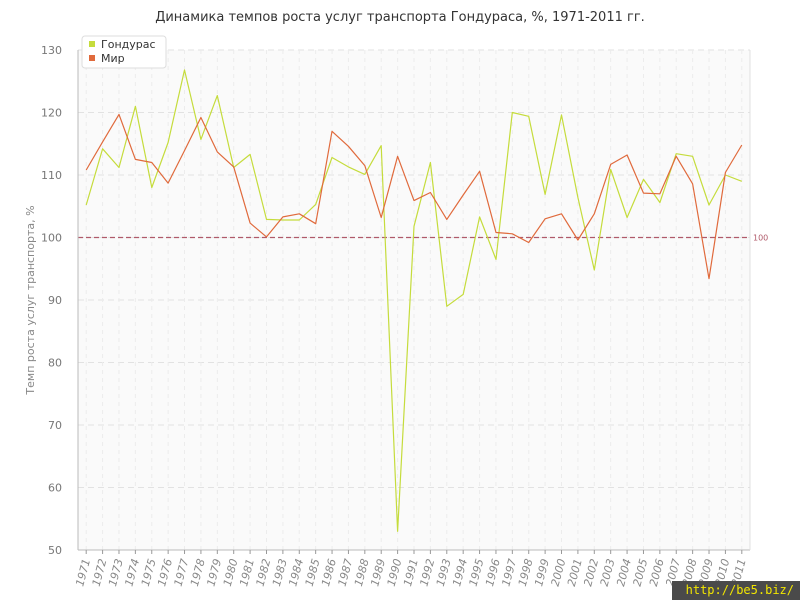  Describe the element at coordinates (760, 238) in the screenshot. I see `reference-line-label: 100` at that location.